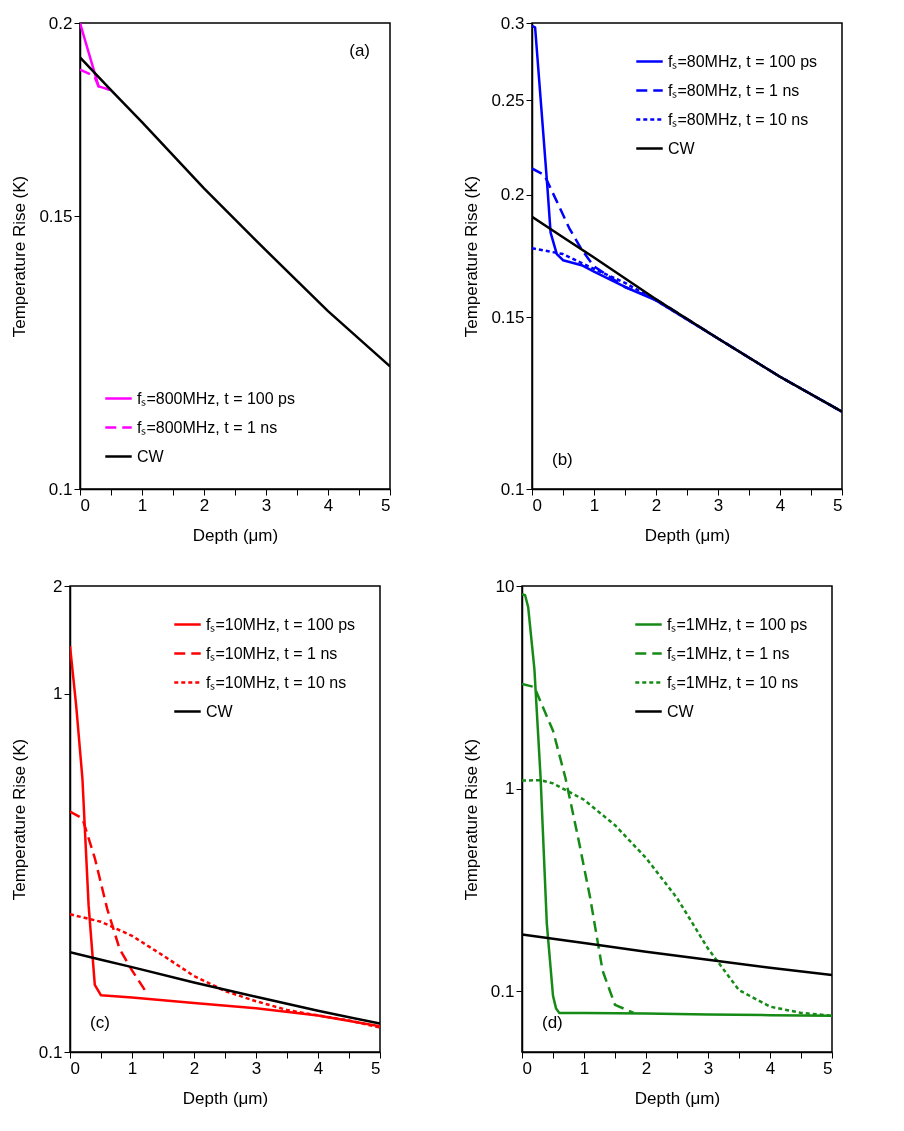  What do you see at coordinates (505, 586) in the screenshot?
I see `y-tick-label: 10` at bounding box center [505, 586].